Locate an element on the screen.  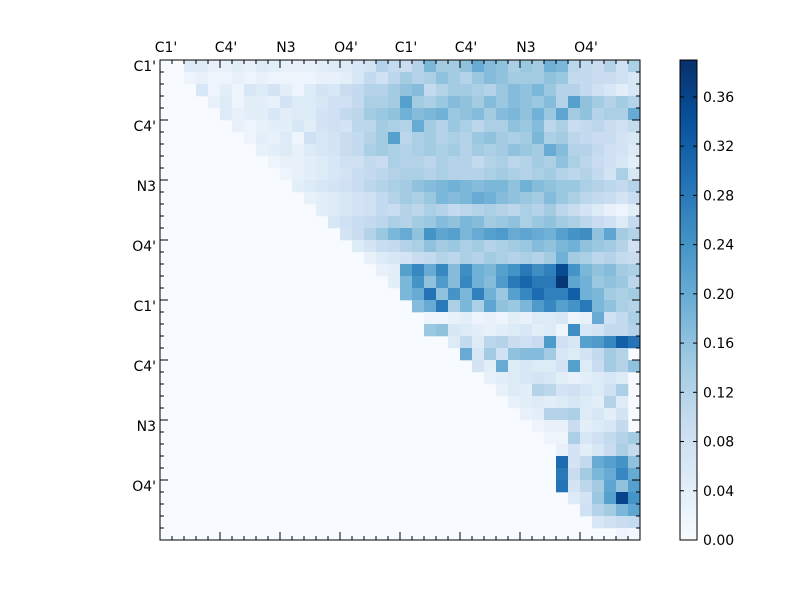
y-tick-label: N3 is located at coordinates (146, 187).